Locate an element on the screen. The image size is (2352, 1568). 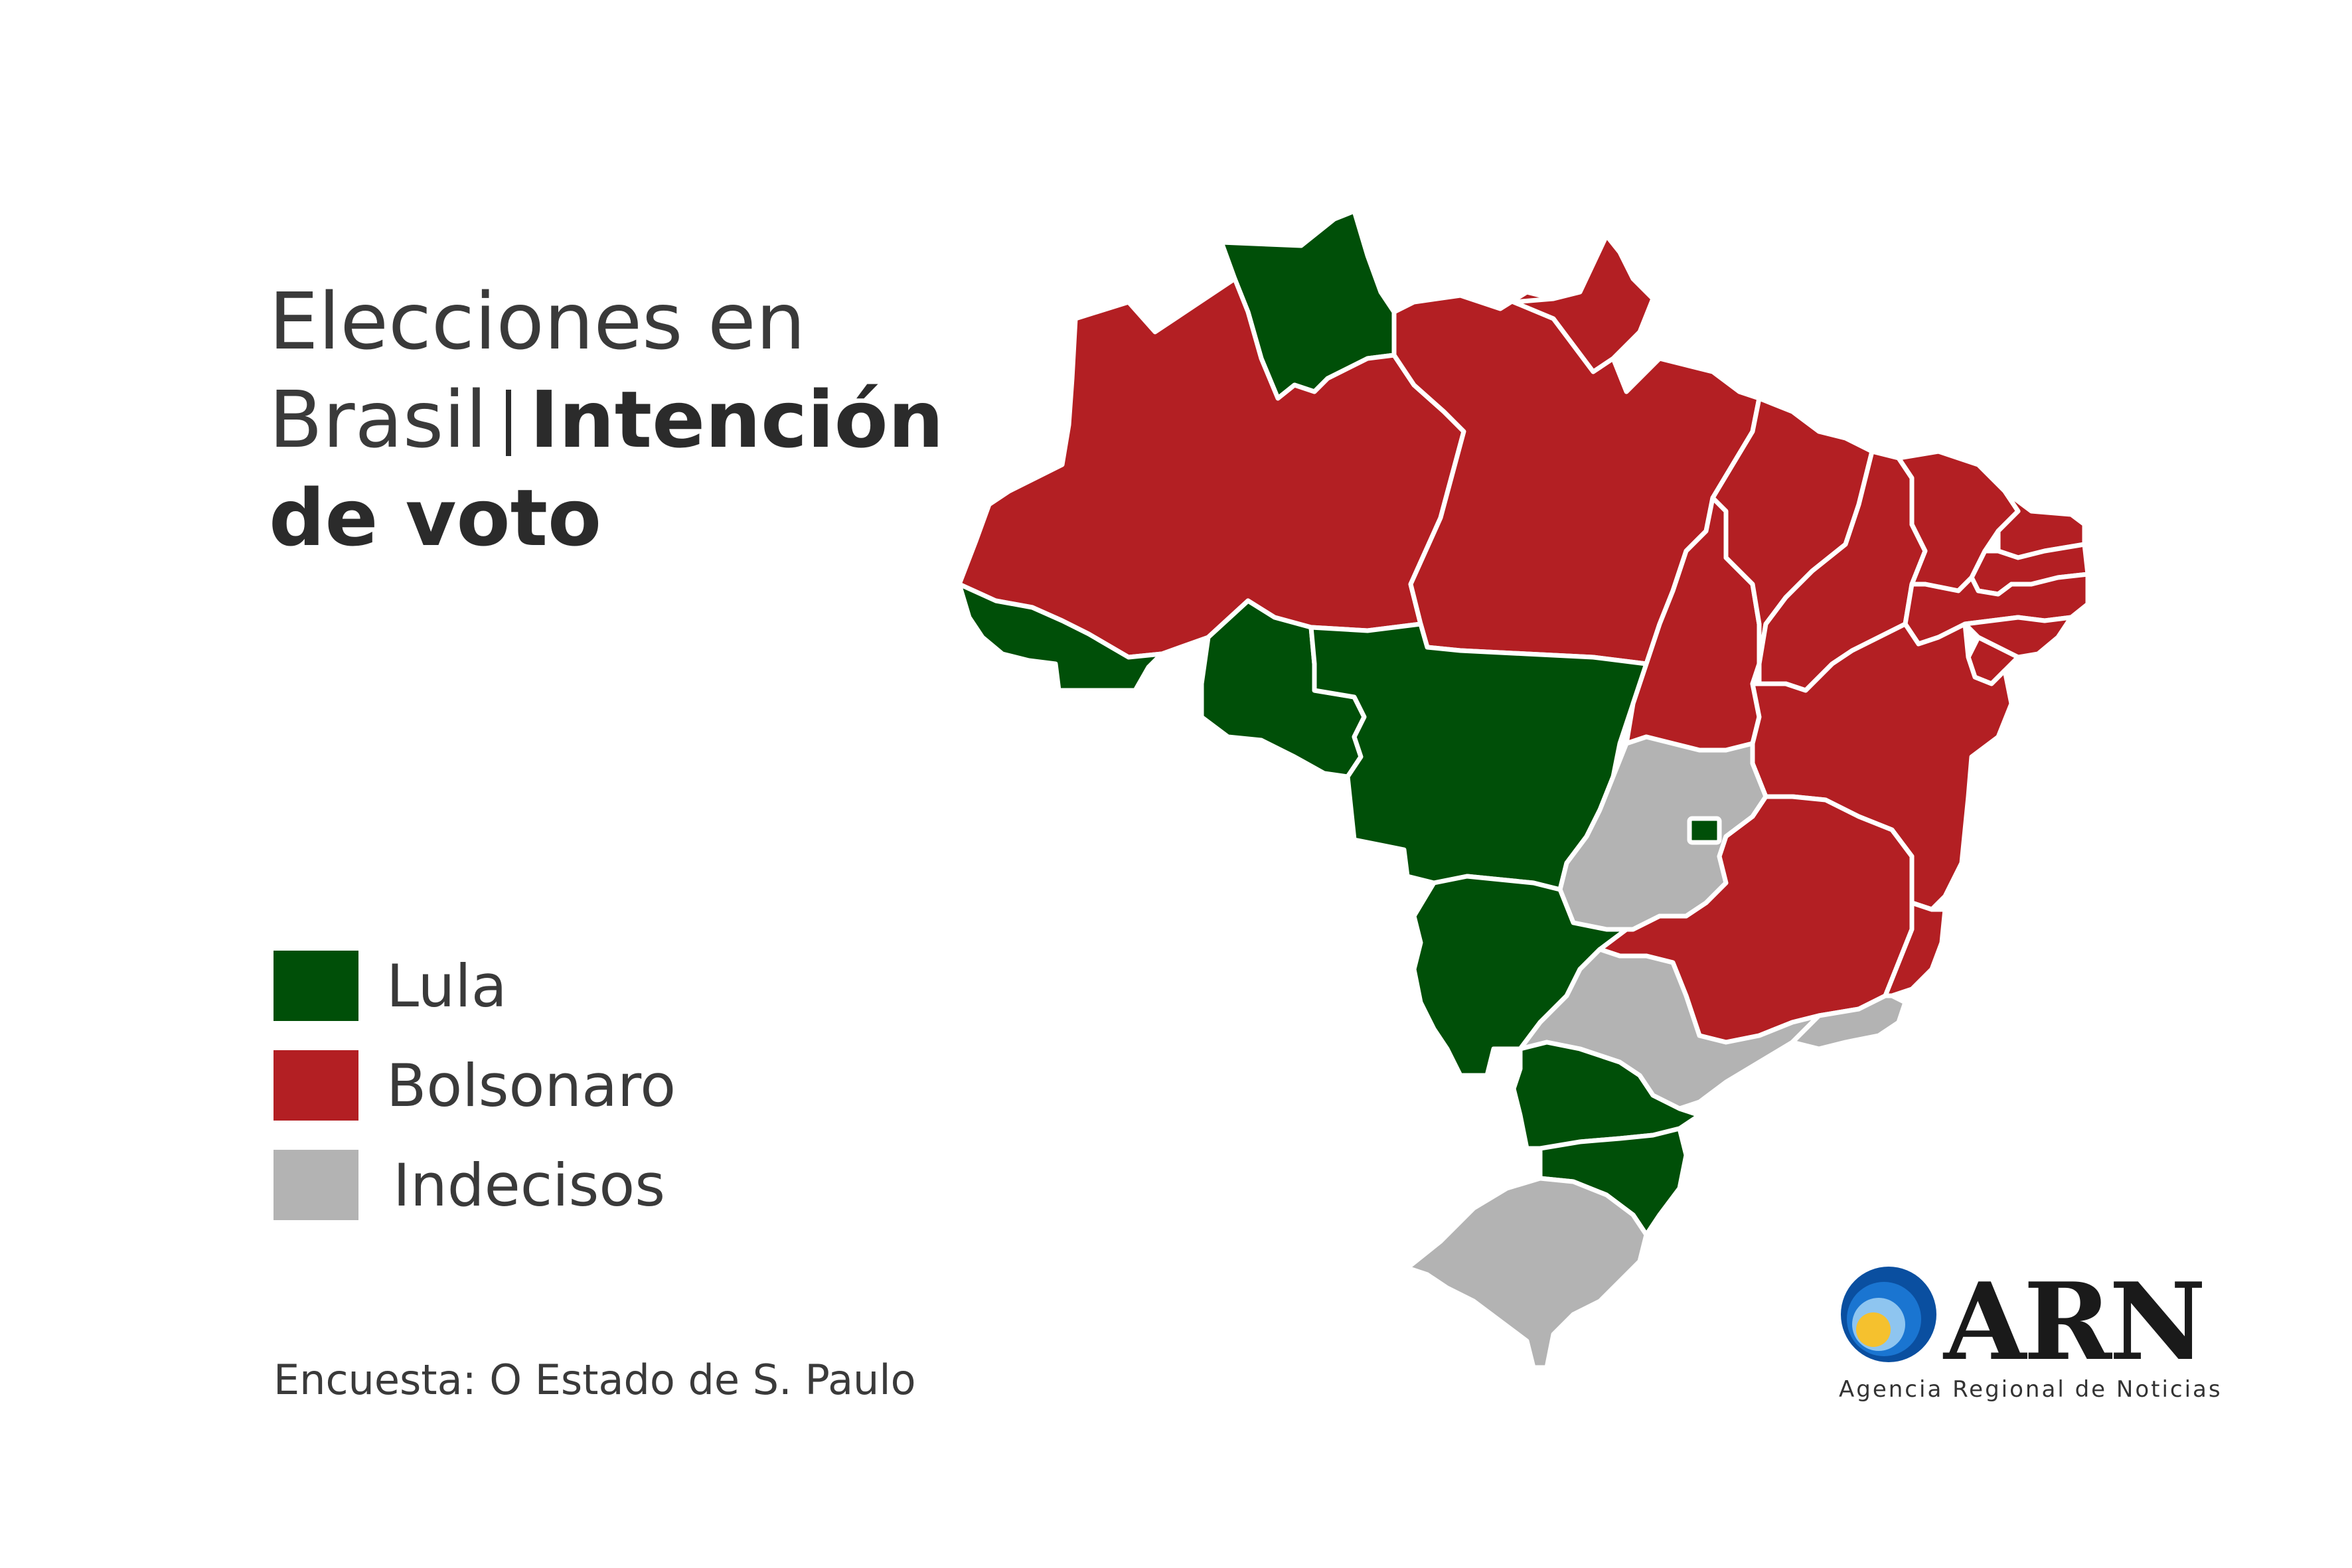
legend-item-indecisos: Indecisos is located at coordinates (470, 1185).